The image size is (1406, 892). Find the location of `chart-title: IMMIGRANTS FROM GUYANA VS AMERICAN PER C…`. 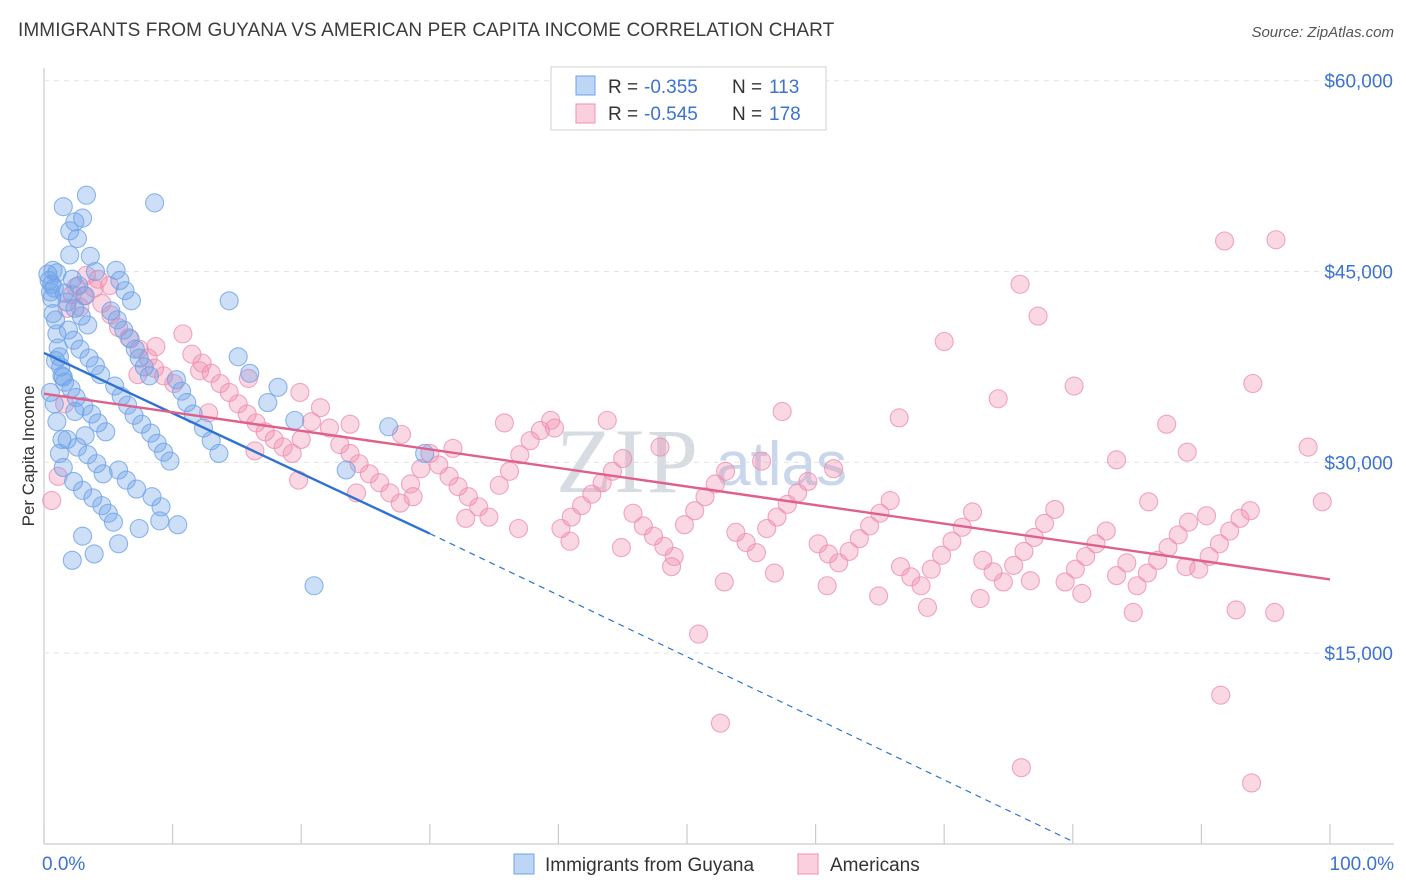

chart-title: IMMIGRANTS FROM GUYANA VS AMERICAN PER C… is located at coordinates (426, 30).